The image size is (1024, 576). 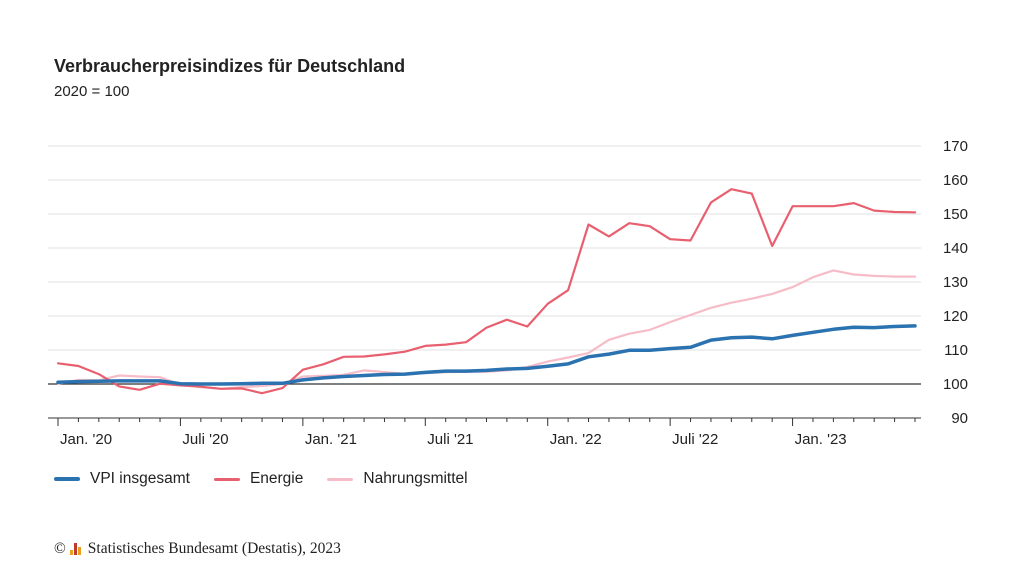 I want to click on y-tick-label-110: 110, so click(x=956, y=350).